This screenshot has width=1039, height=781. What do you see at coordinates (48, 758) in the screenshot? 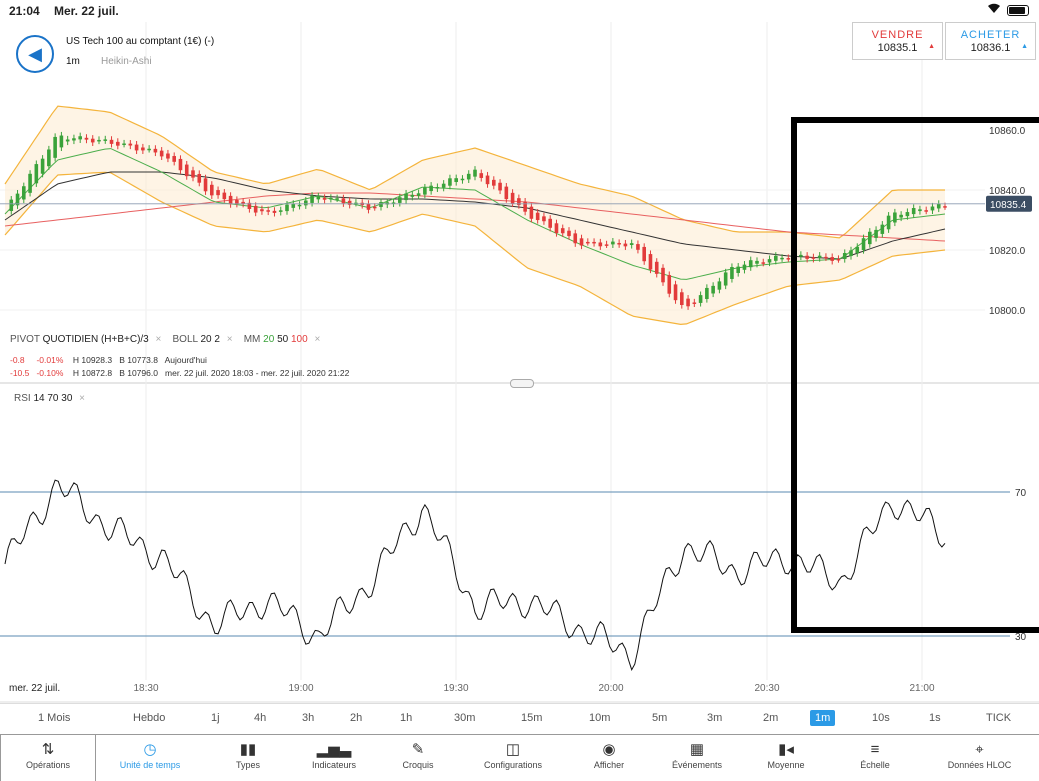
I see `toolbar-sort-arrows: ⇅ Opérations` at bounding box center [48, 758].